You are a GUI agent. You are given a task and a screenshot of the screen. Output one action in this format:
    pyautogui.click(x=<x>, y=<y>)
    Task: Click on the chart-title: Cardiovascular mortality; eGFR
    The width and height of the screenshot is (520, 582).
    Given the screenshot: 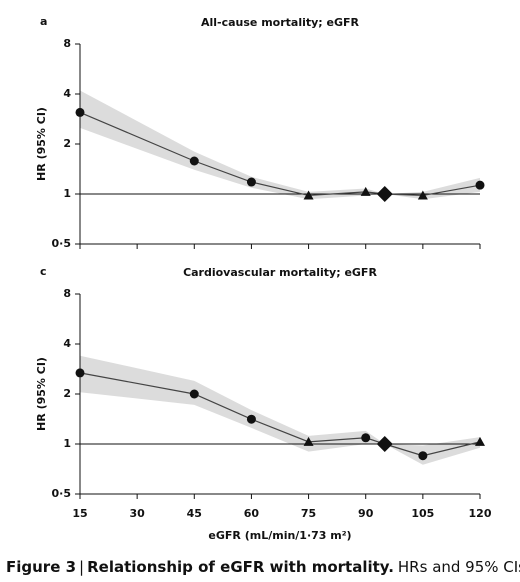 What is the action you would take?
    pyautogui.click(x=280, y=272)
    